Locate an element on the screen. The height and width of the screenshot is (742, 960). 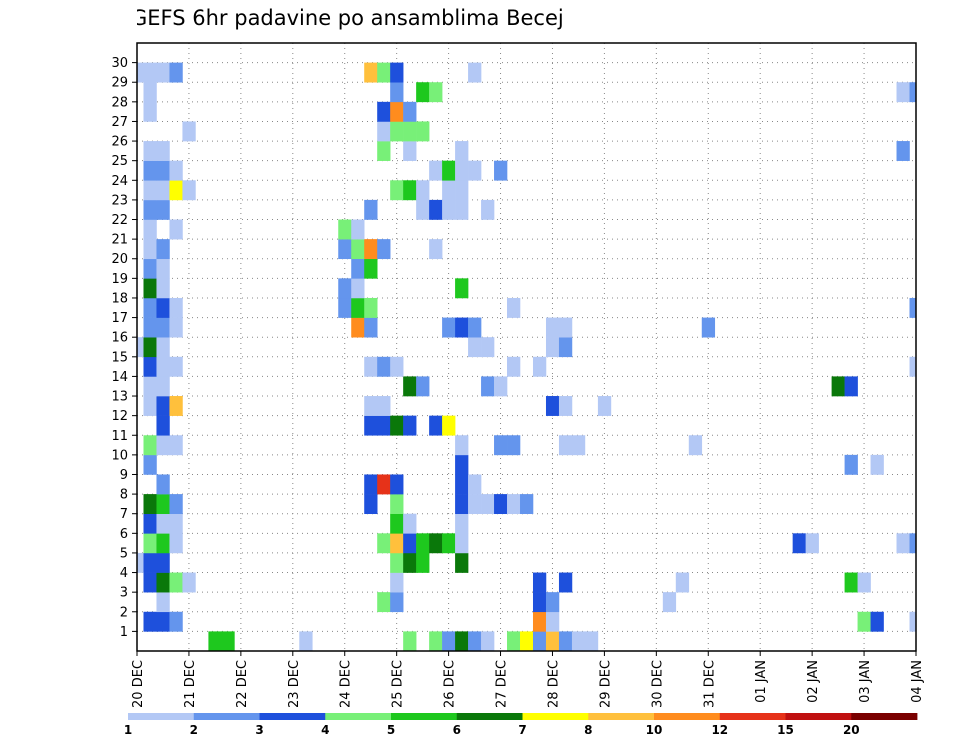
y-tick-label: 4 is located at coordinates (124, 573).